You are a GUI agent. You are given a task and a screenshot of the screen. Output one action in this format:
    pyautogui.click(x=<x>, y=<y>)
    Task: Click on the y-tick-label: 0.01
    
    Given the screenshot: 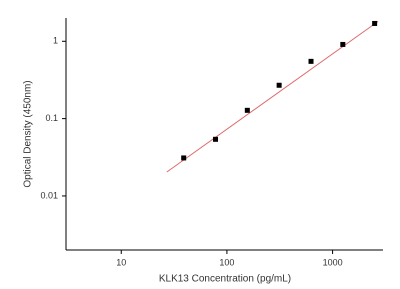 What is the action you would take?
    pyautogui.click(x=49, y=195)
    